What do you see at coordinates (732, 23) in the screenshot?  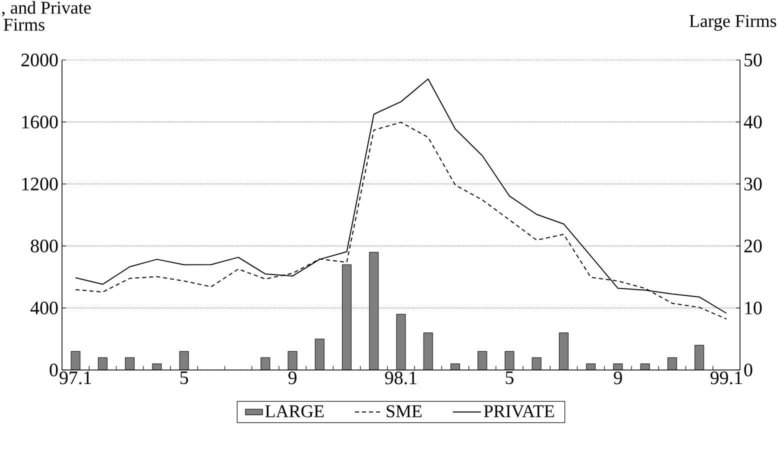 I see `y2-axis-title: Large Firms` at bounding box center [732, 23].